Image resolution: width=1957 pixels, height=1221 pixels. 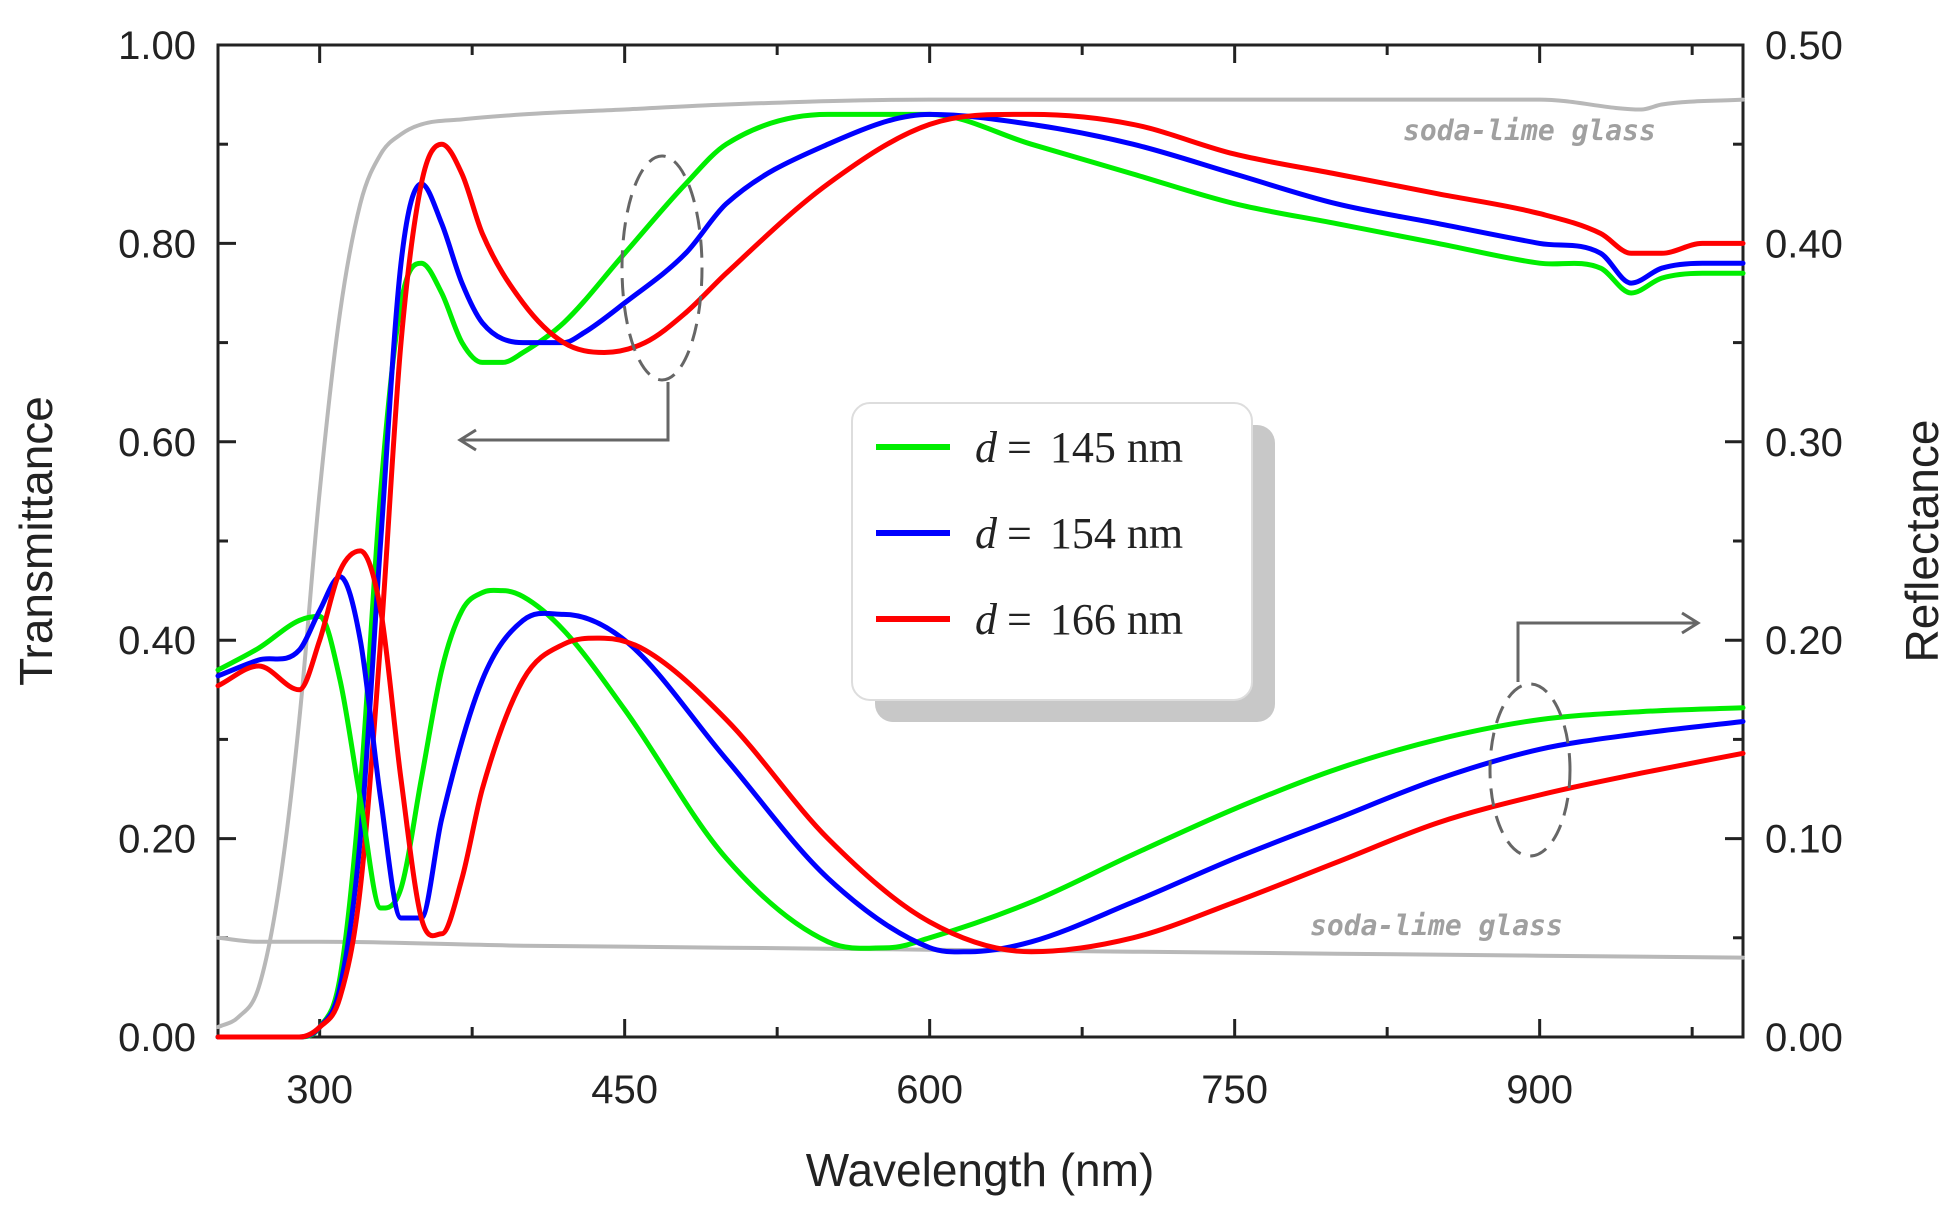 I want to click on legend-label: d = 154 nm, so click(x=1079, y=533).